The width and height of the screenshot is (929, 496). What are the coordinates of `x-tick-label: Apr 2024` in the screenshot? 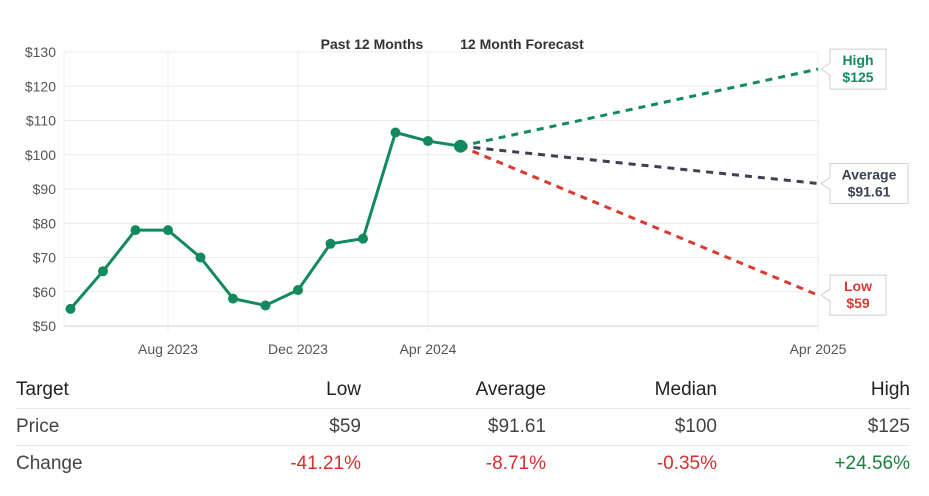 It's located at (428, 349).